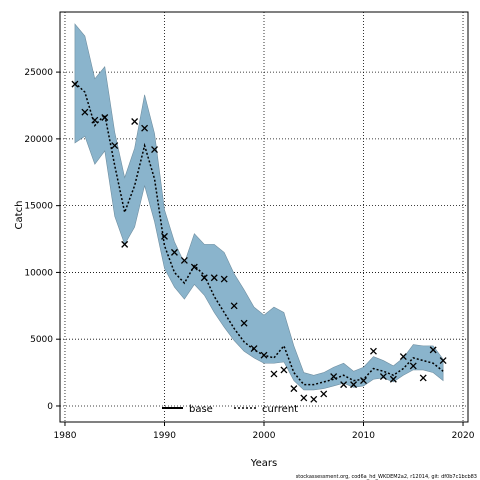 This screenshot has height=480, width=480. What do you see at coordinates (38, 273) in the screenshot?
I see `y-tick-label: 10000` at bounding box center [38, 273].